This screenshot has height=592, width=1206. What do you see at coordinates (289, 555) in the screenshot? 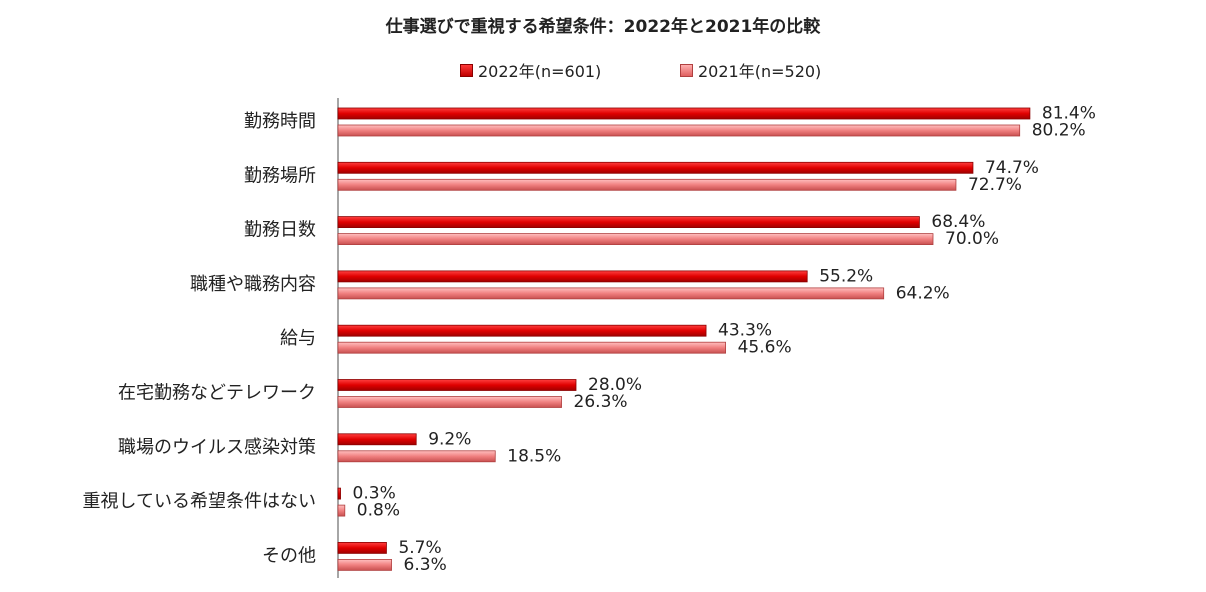
I see `category-label: その他` at bounding box center [289, 555].